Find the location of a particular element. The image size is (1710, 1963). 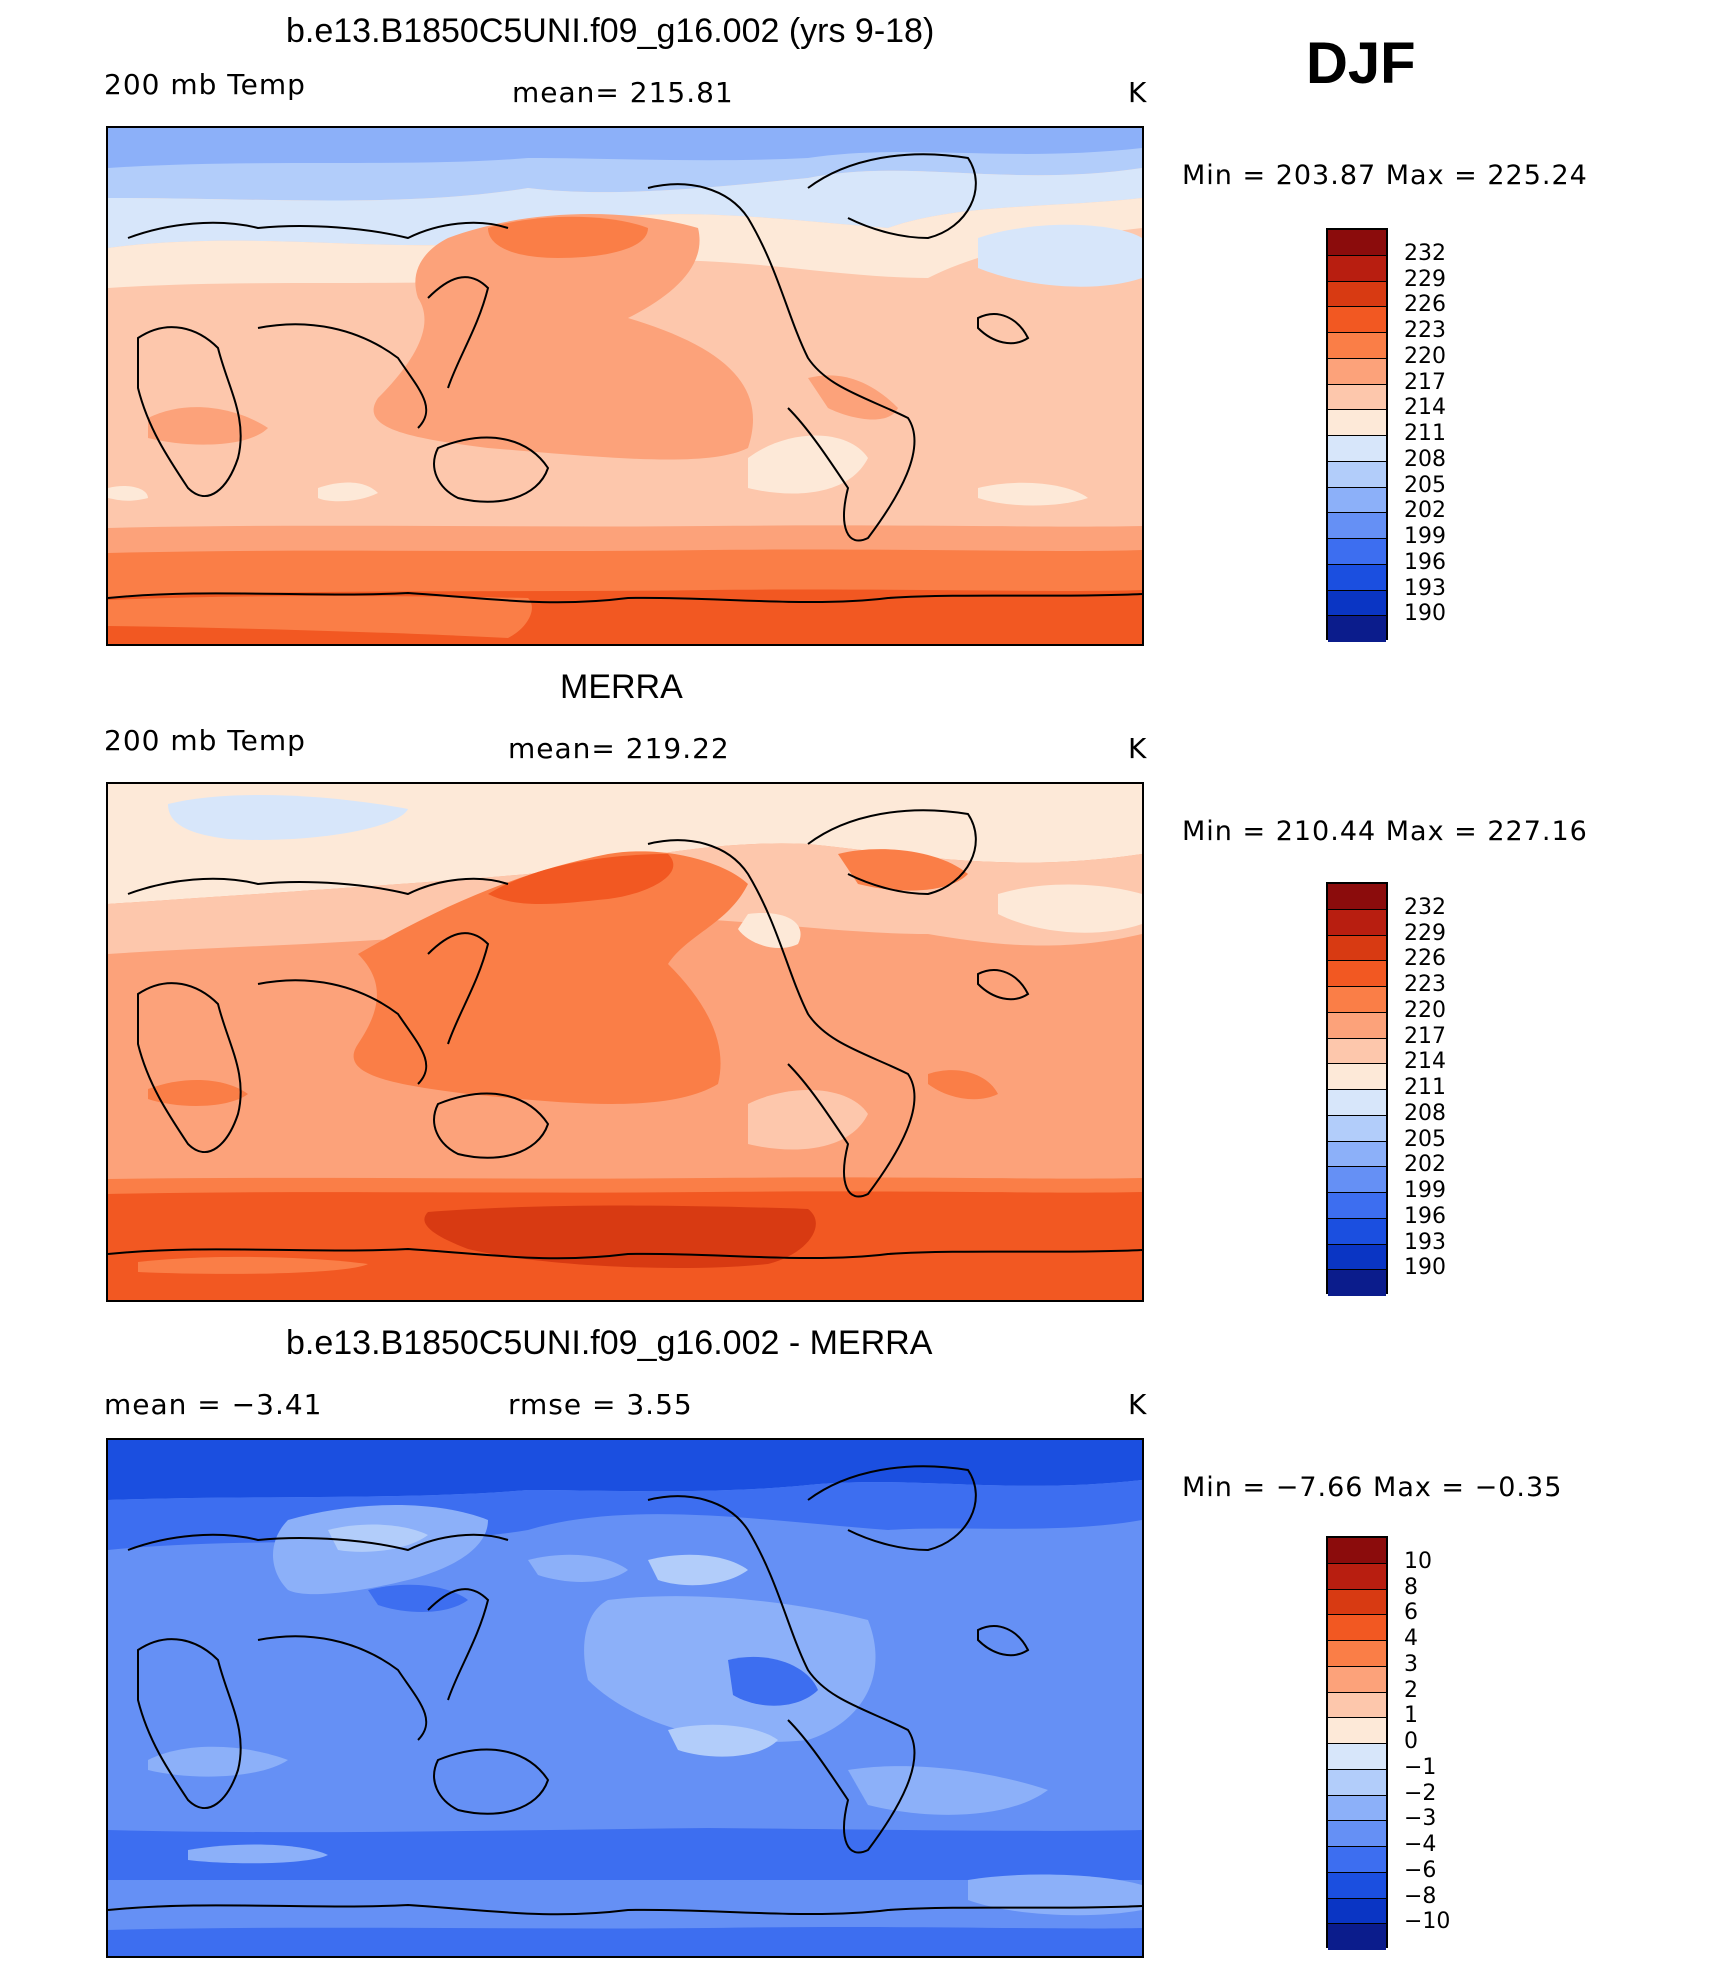

season-label: DJF is located at coordinates (1361, 63).